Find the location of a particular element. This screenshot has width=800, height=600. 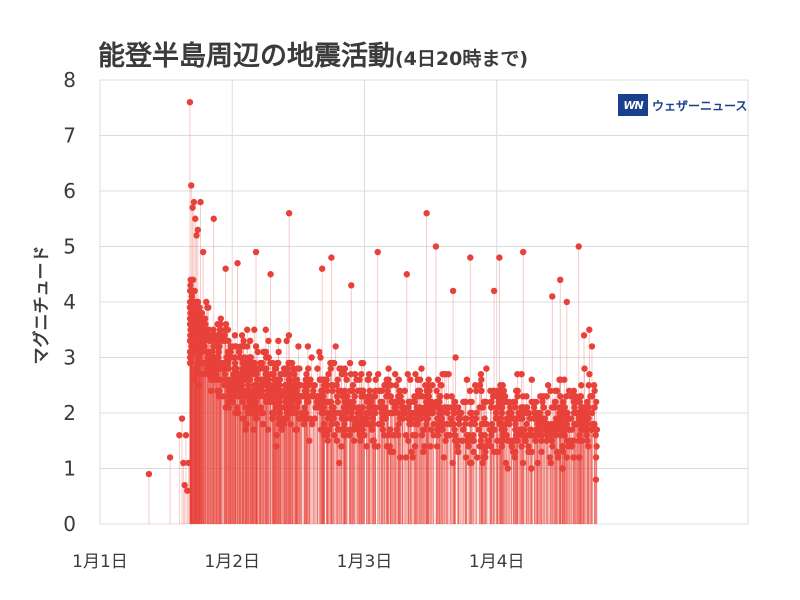

x-axis-ticks: 1月1日 1月2日 1月3日 1月4日 is located at coordinates (298, 562).